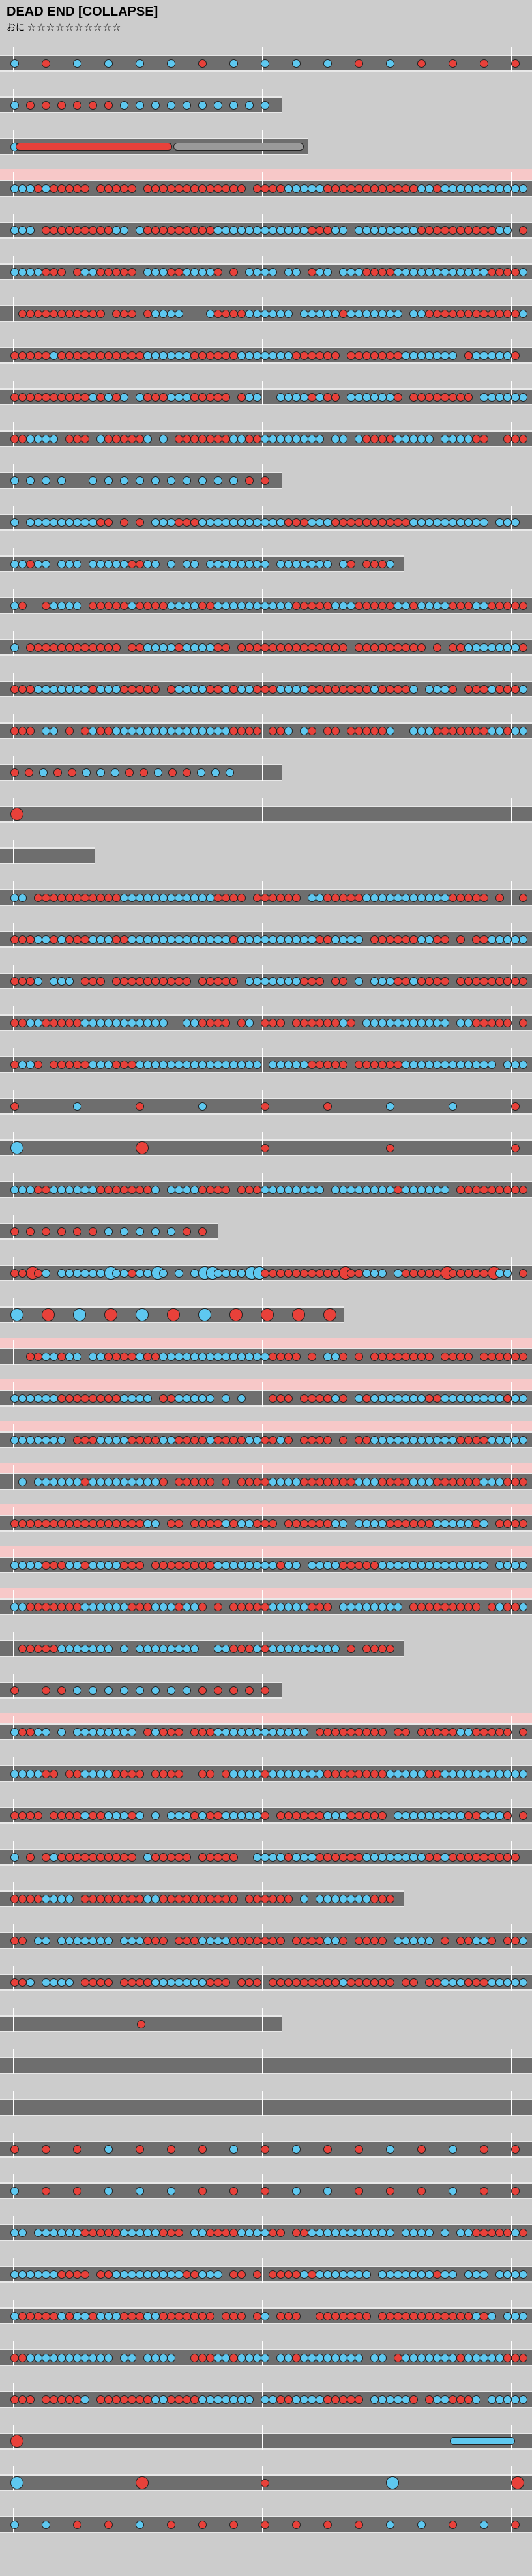 This screenshot has height=2576, width=532. Describe the element at coordinates (482, 2441) in the screenshot. I see `roll-note` at that location.